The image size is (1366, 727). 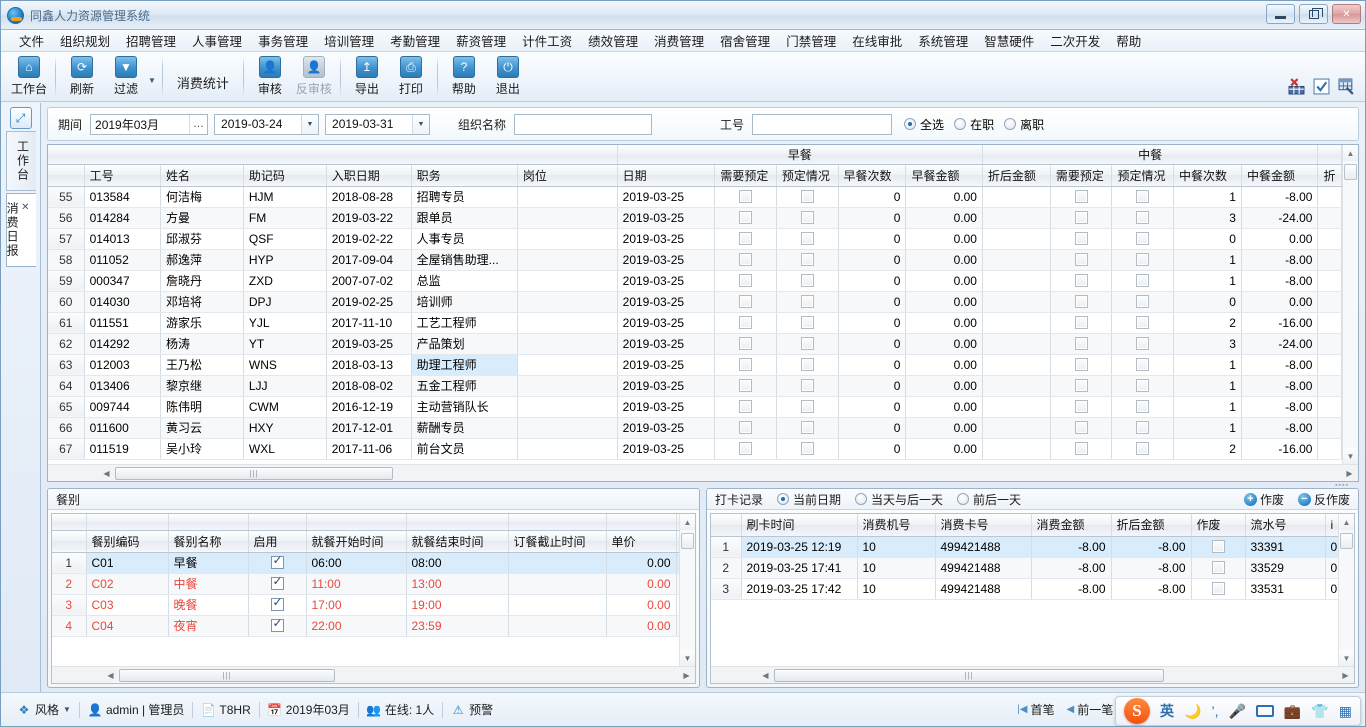 I want to click on consumption-grid-cell-rownum: 61, so click(x=66, y=323).